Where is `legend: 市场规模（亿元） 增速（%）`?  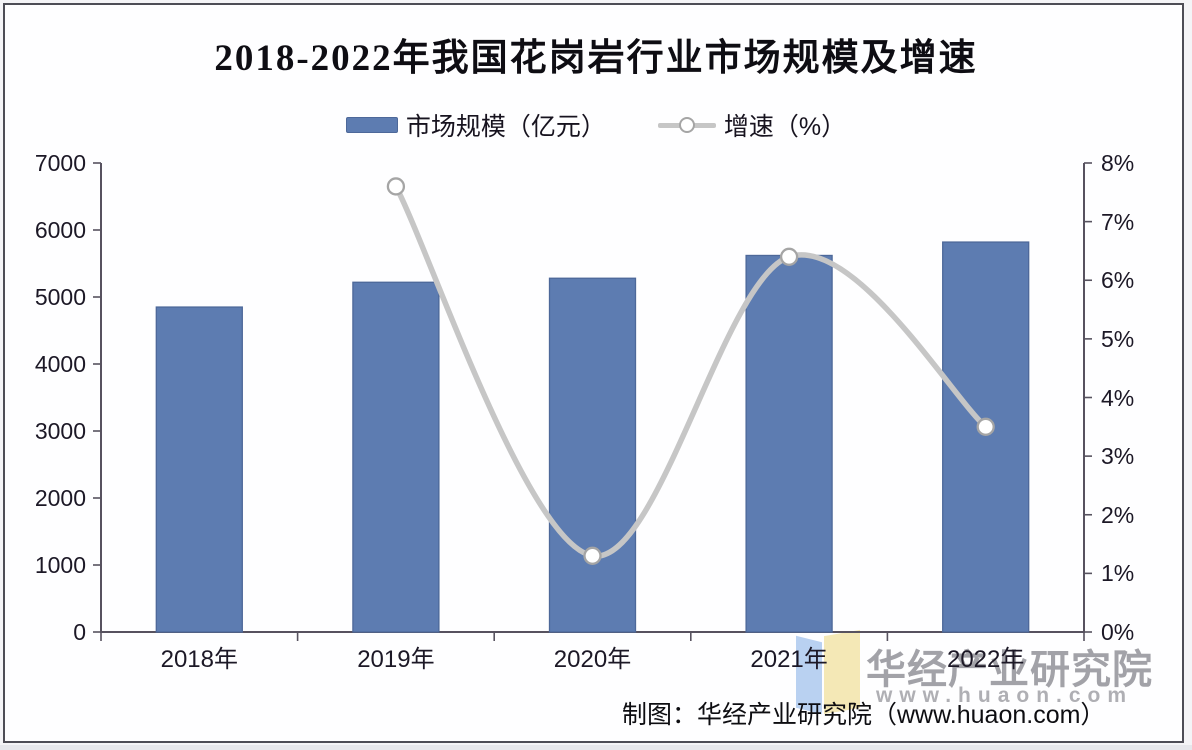
legend: 市场规模（亿元） 增速（%） is located at coordinates (596, 125).